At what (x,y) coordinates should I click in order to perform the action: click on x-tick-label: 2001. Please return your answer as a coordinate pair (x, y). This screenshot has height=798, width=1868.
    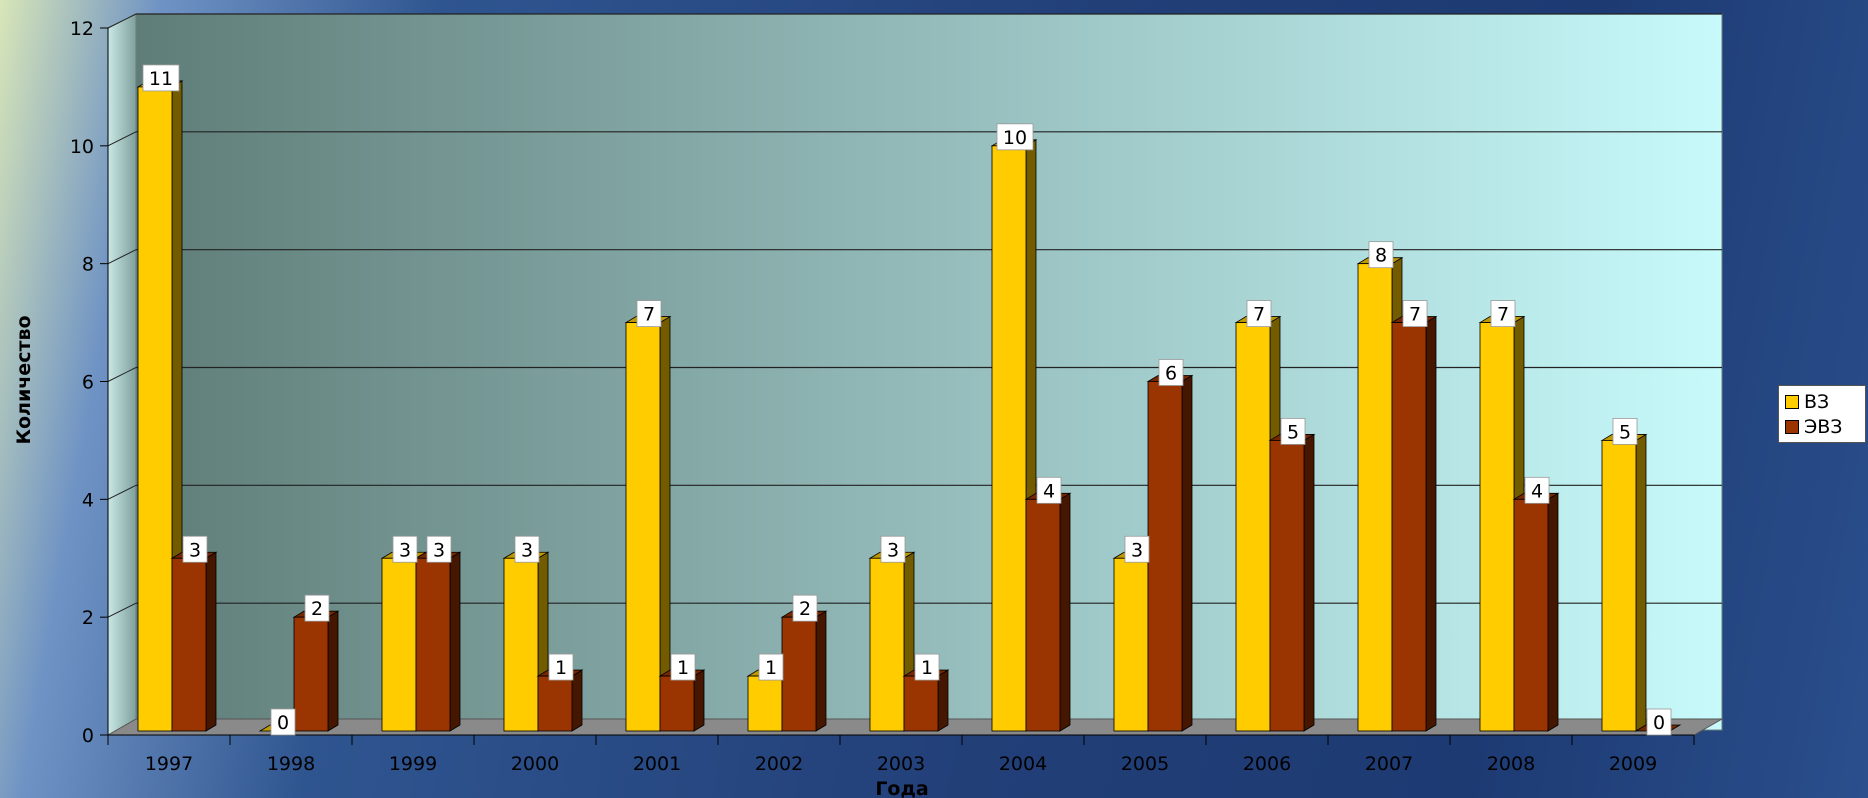
    Looking at the image, I should click on (657, 764).